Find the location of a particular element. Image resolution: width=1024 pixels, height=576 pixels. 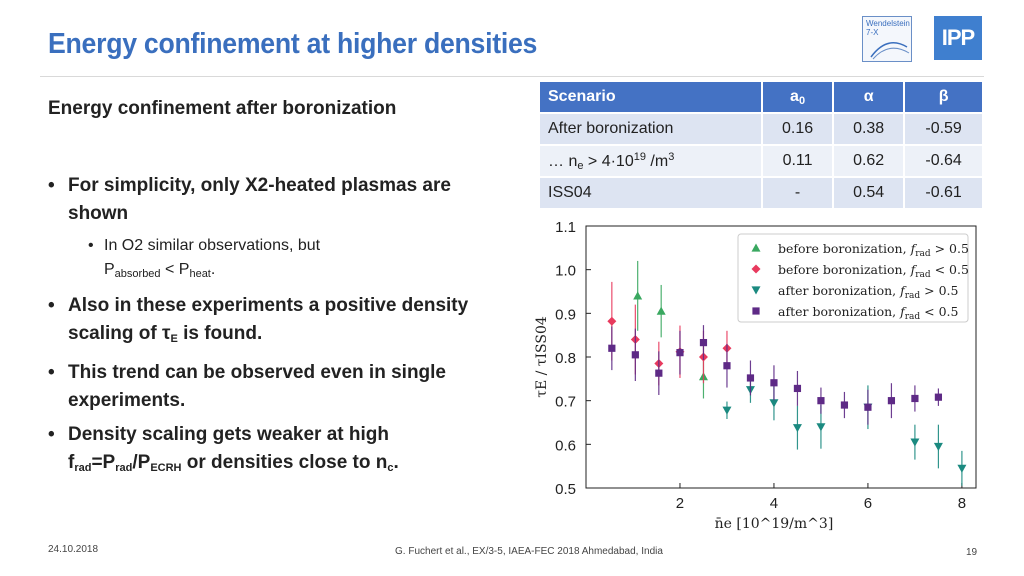

y-tick-label: 0.9 is located at coordinates (565, 314).